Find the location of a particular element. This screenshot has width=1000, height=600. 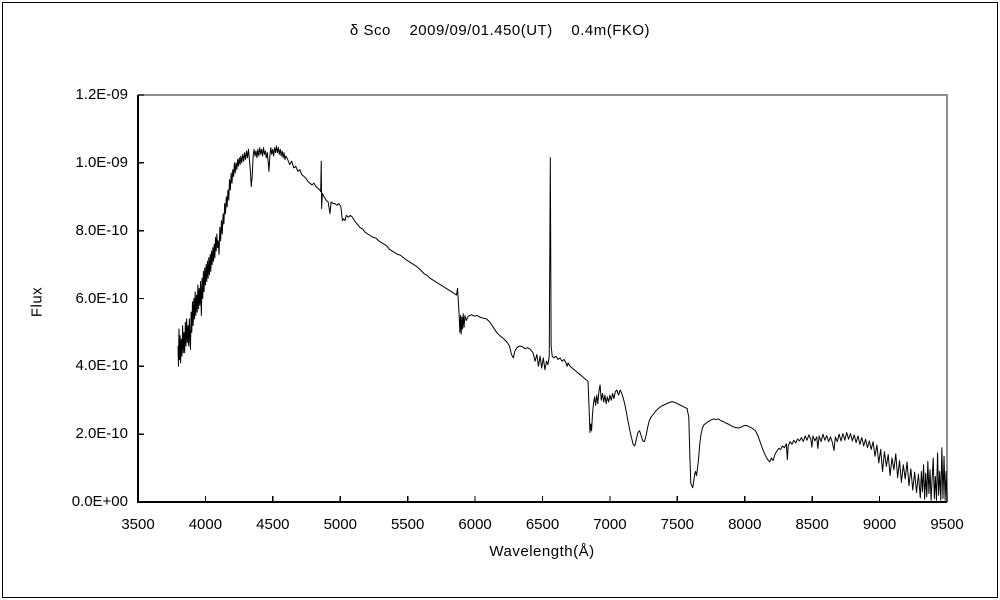

x-tick-label: 6500 is located at coordinates (542, 524).